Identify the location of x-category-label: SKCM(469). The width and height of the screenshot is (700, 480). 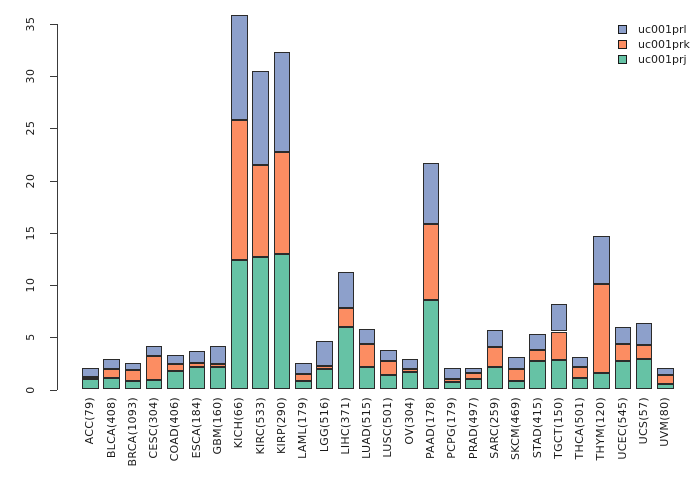
(516, 429).